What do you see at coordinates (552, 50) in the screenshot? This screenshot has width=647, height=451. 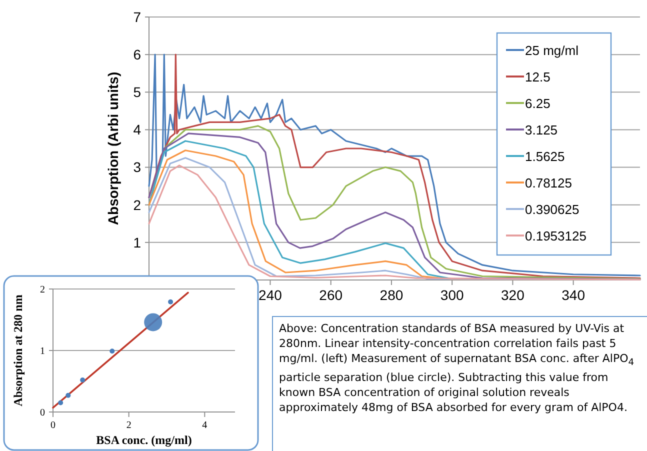 I see `legend-label: 25 mg/ml` at bounding box center [552, 50].